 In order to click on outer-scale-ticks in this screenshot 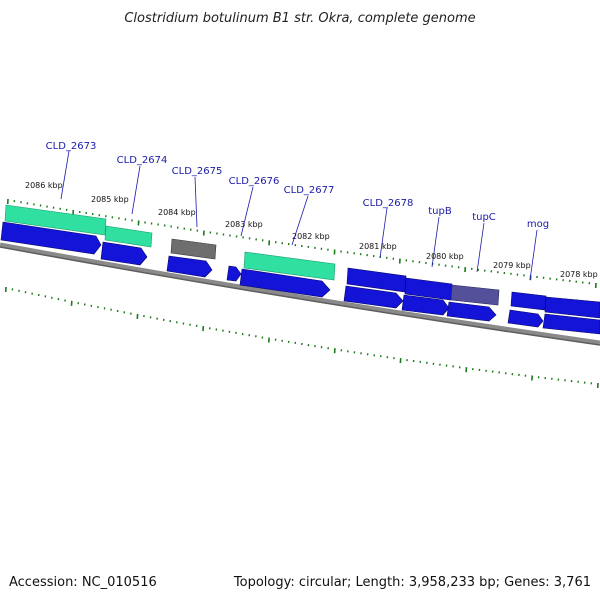, I will do `click(301, 243)`.